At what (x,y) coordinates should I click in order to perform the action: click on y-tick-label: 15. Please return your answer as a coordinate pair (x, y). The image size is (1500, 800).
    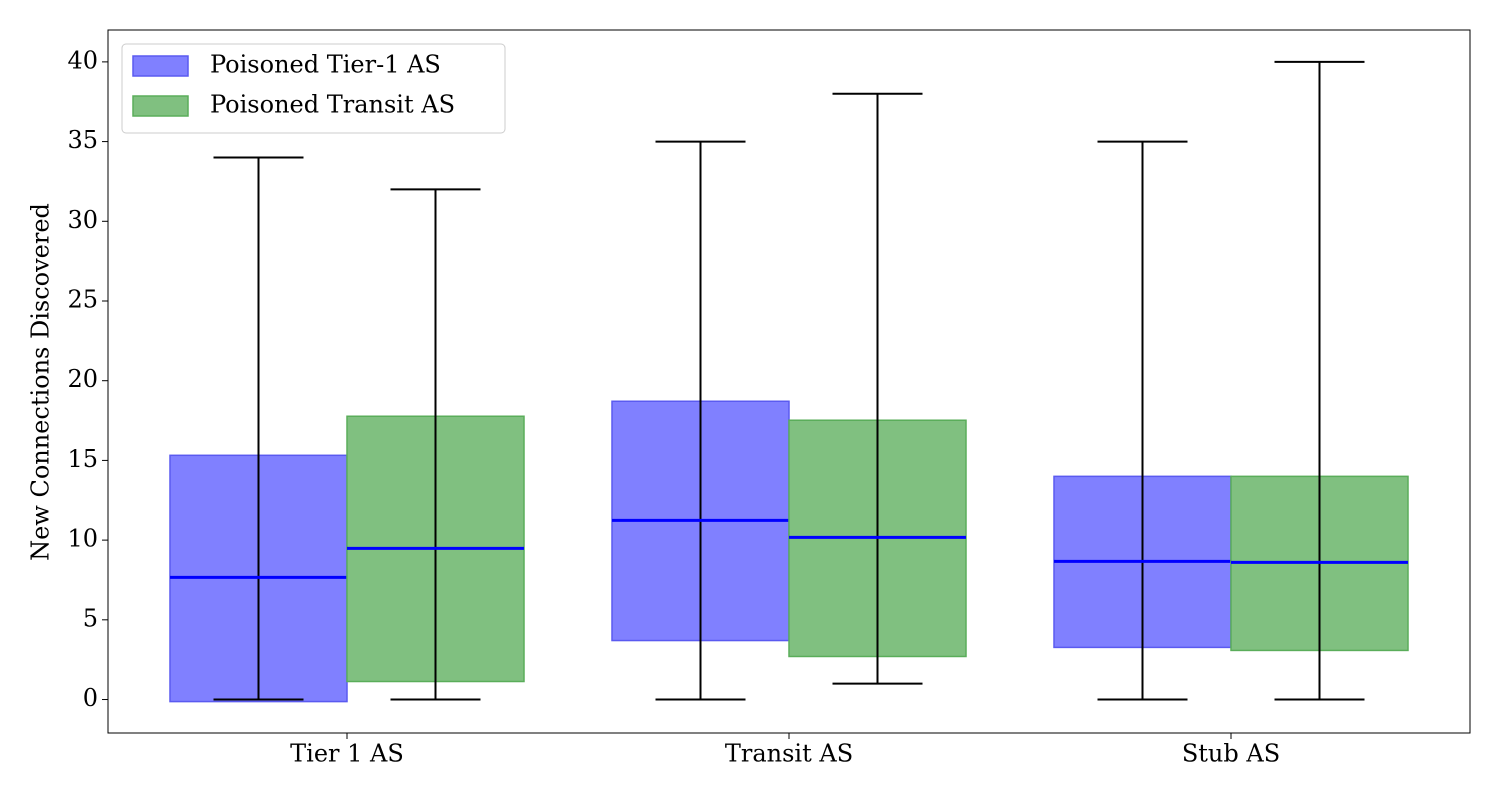
    Looking at the image, I should click on (82, 459).